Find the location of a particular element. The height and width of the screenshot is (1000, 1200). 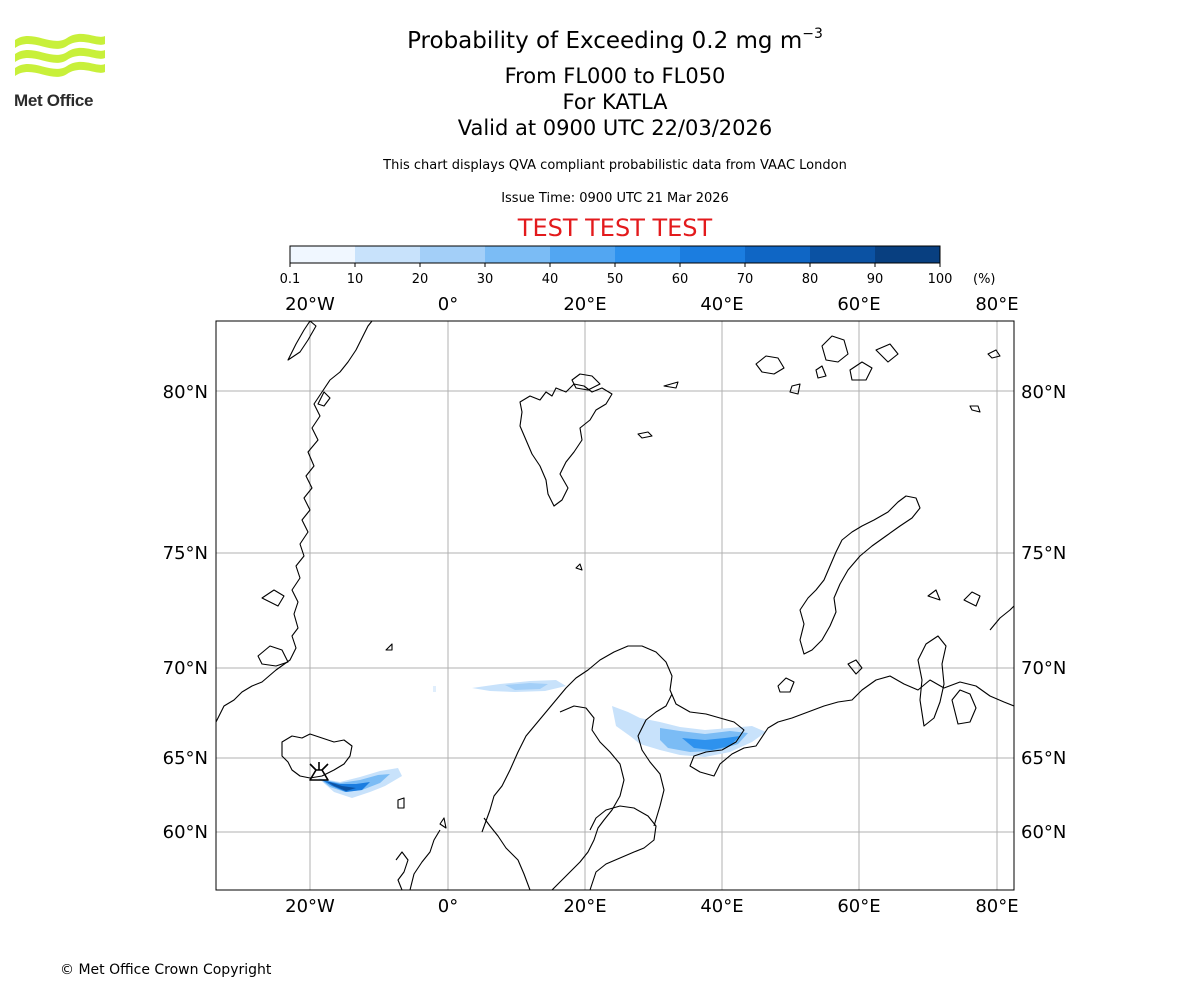

colorbar-tick-label: 20 is located at coordinates (420, 279).